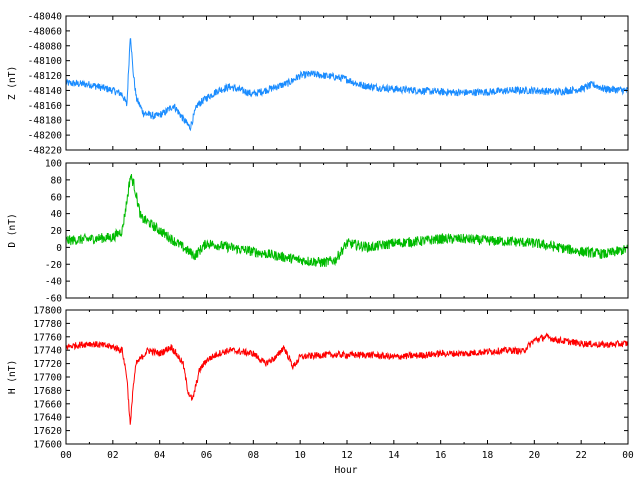  I want to click on x-tick-label: 14, so click(394, 455).